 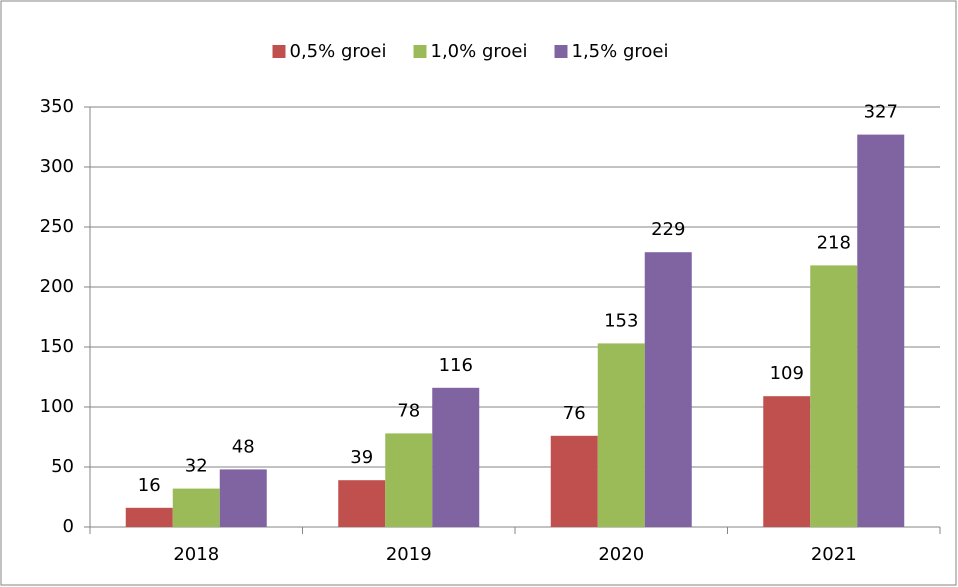 I want to click on data-label: 76, so click(x=574, y=413).